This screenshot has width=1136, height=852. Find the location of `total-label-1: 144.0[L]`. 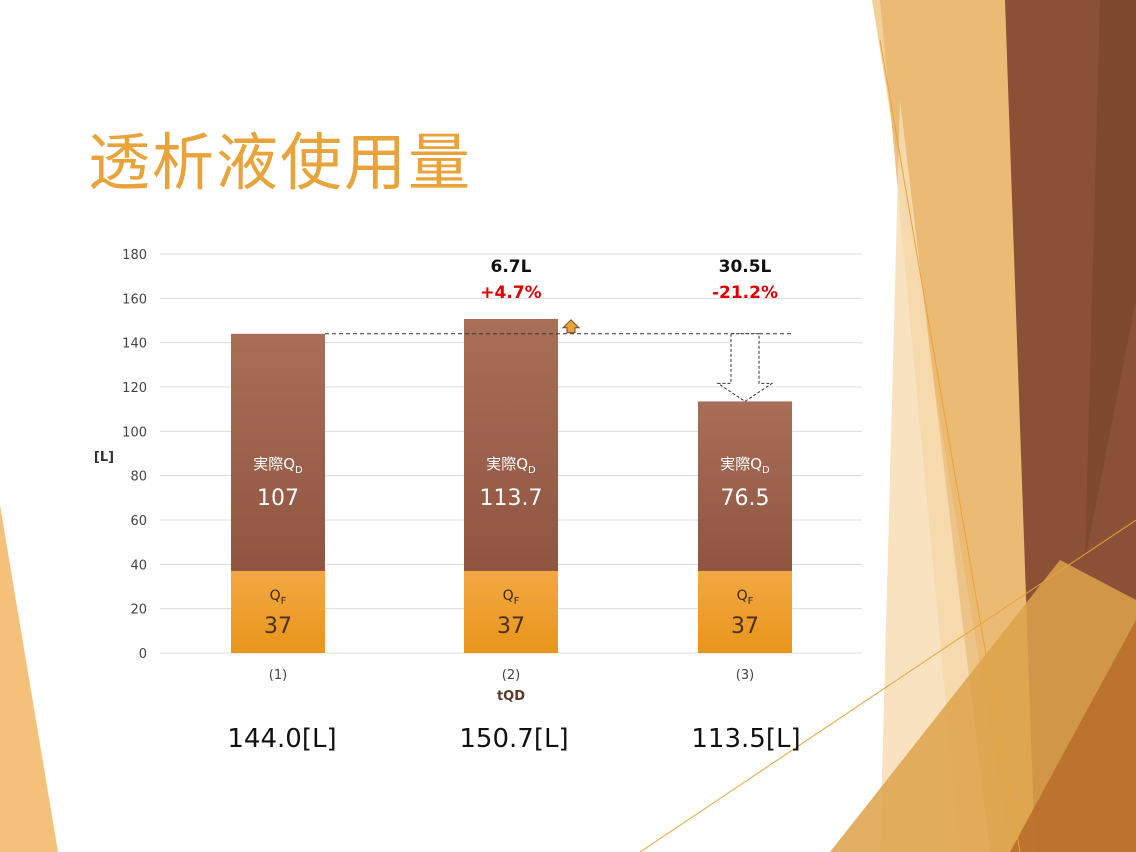

total-label-1: 144.0[L] is located at coordinates (282, 739).